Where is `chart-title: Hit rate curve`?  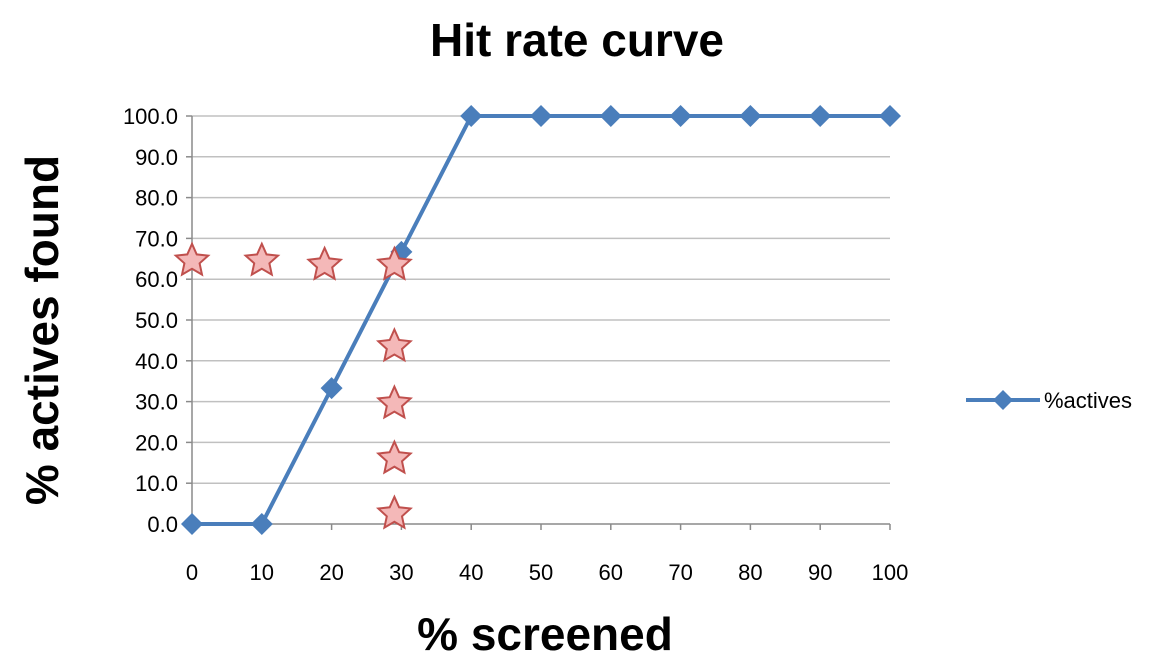
chart-title: Hit rate curve is located at coordinates (577, 40).